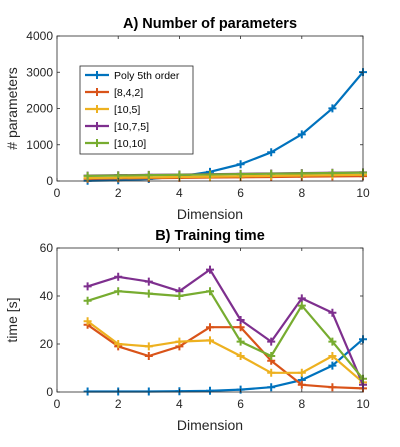  I want to click on y-axis-label: # parameters, so click(12, 108).